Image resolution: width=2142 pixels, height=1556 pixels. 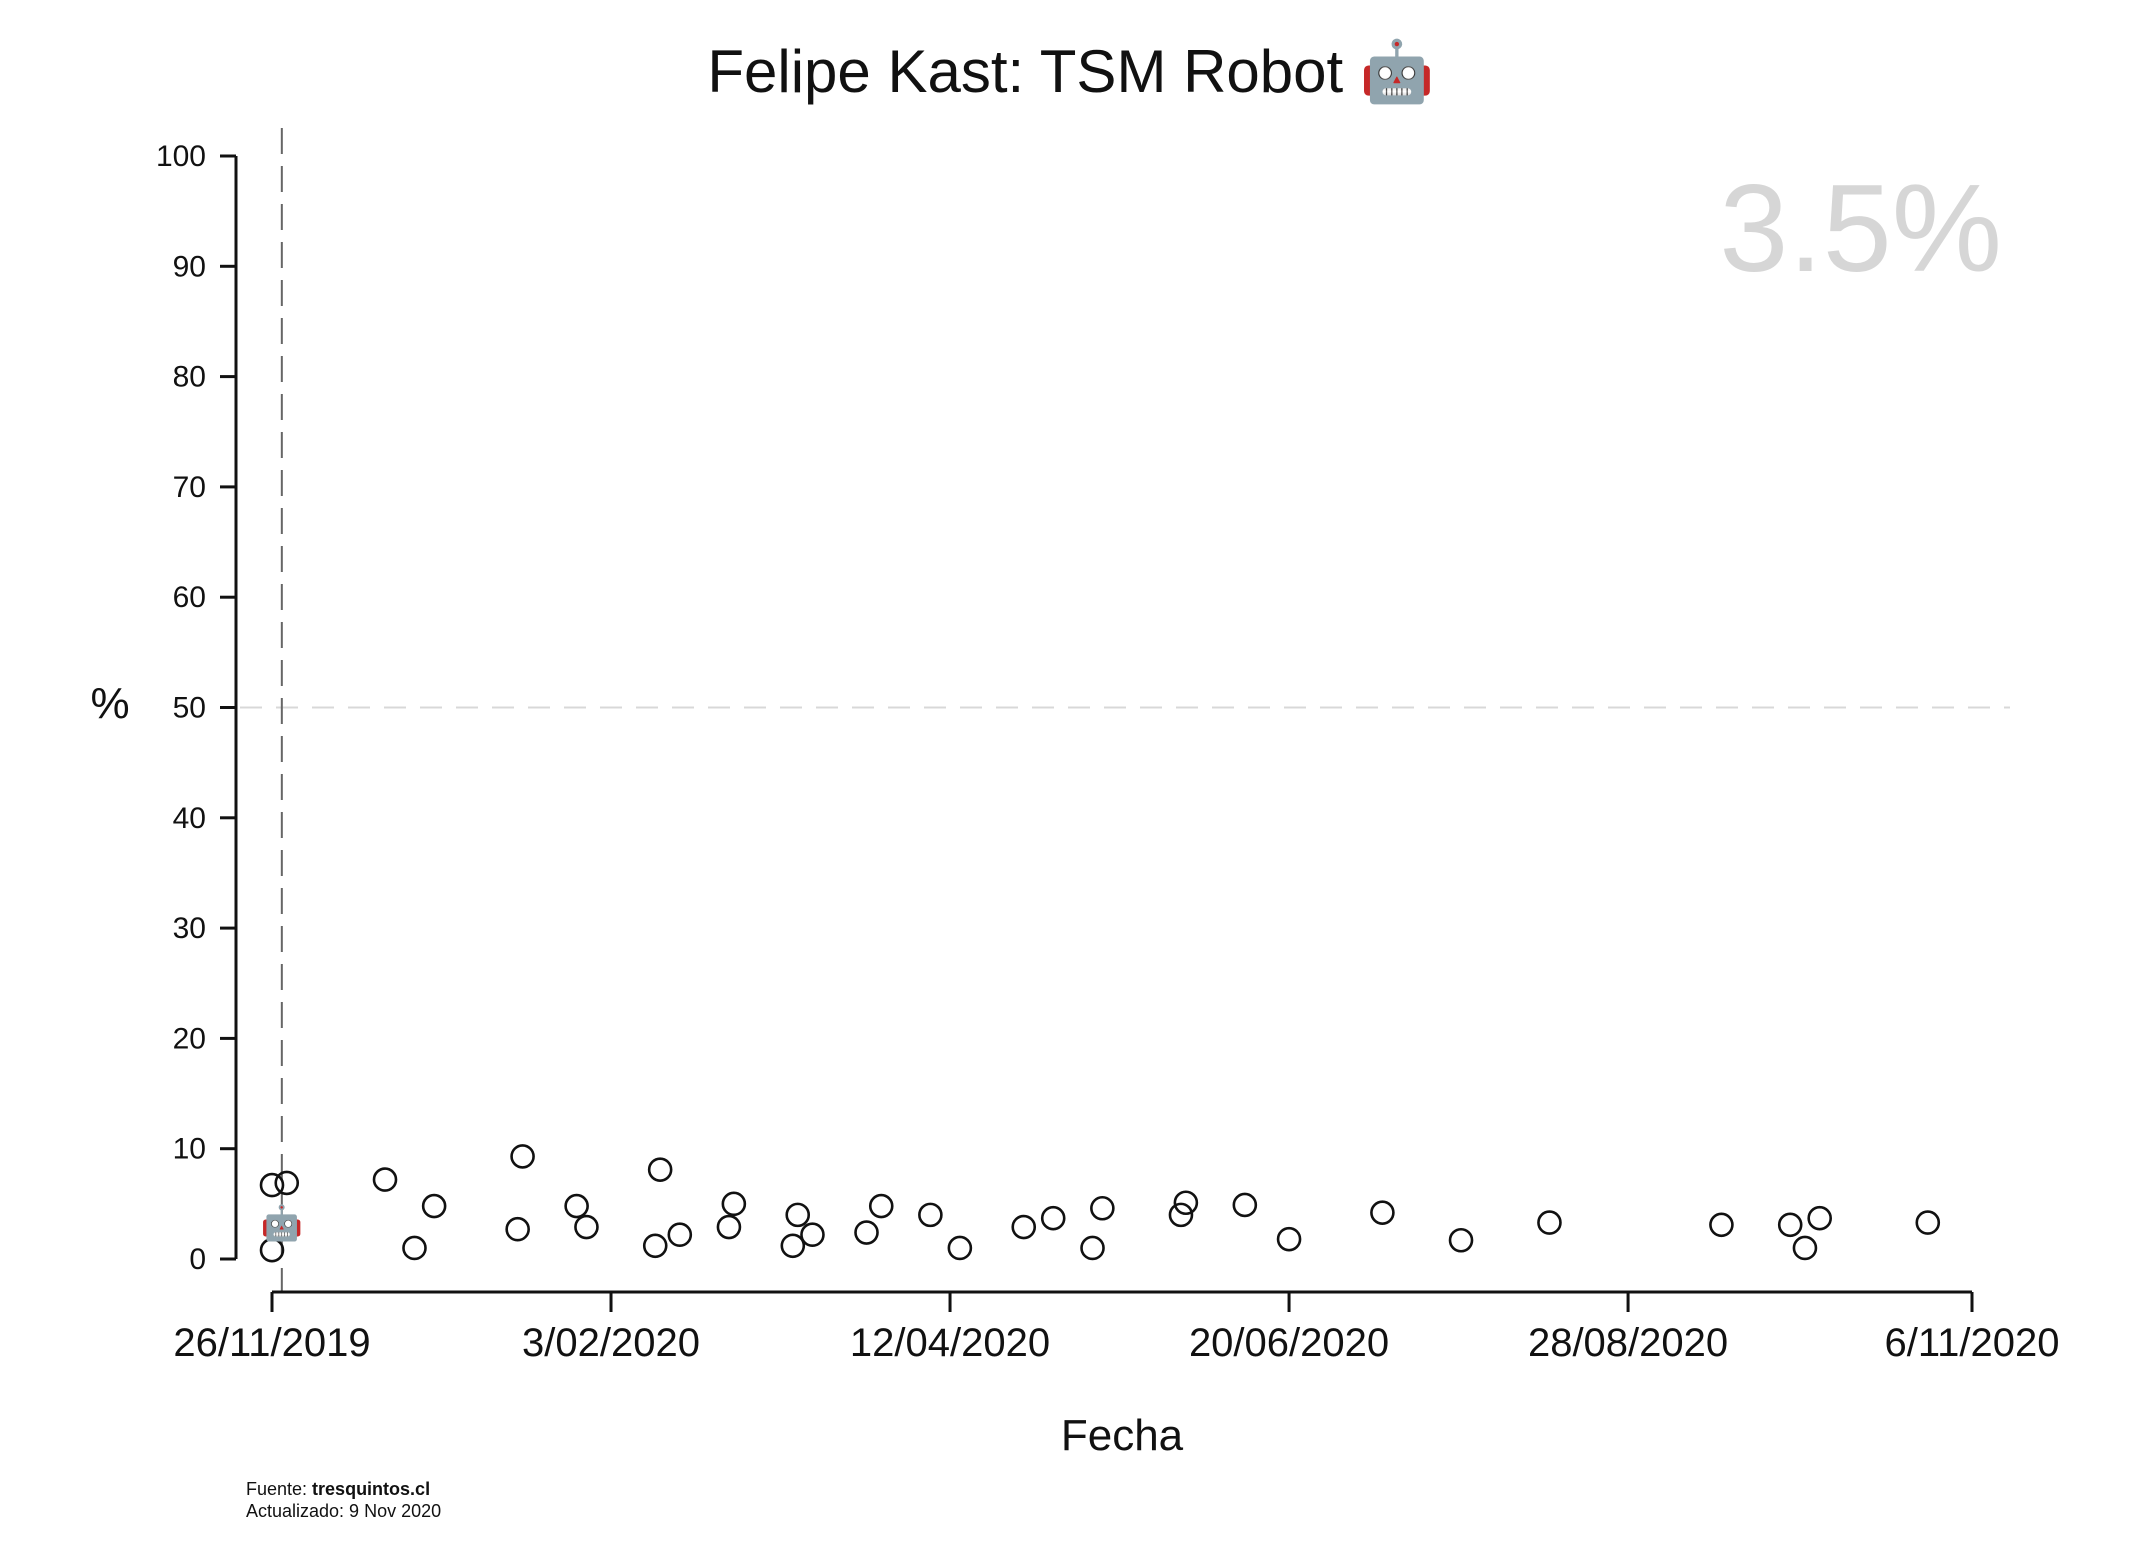 What do you see at coordinates (189, 1038) in the screenshot?
I see `y-tick-label: 20` at bounding box center [189, 1038].